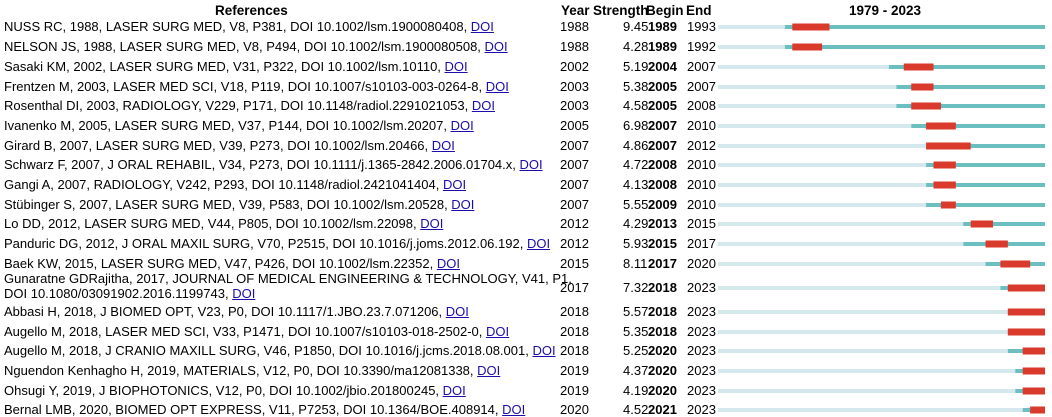 The image size is (1052, 417). Describe the element at coordinates (636, 243) in the screenshot. I see `strength-value: 5.93` at that location.